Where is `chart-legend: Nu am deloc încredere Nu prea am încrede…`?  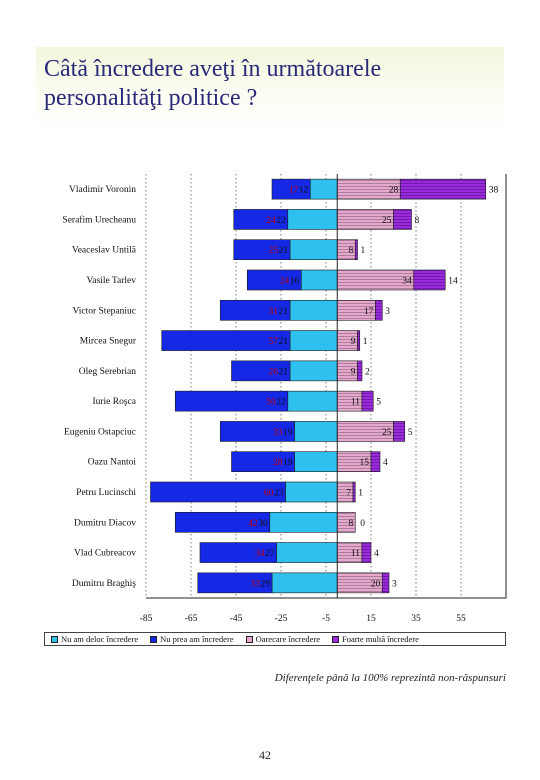 chart-legend: Nu am deloc încredere Nu prea am încrede… is located at coordinates (275, 639).